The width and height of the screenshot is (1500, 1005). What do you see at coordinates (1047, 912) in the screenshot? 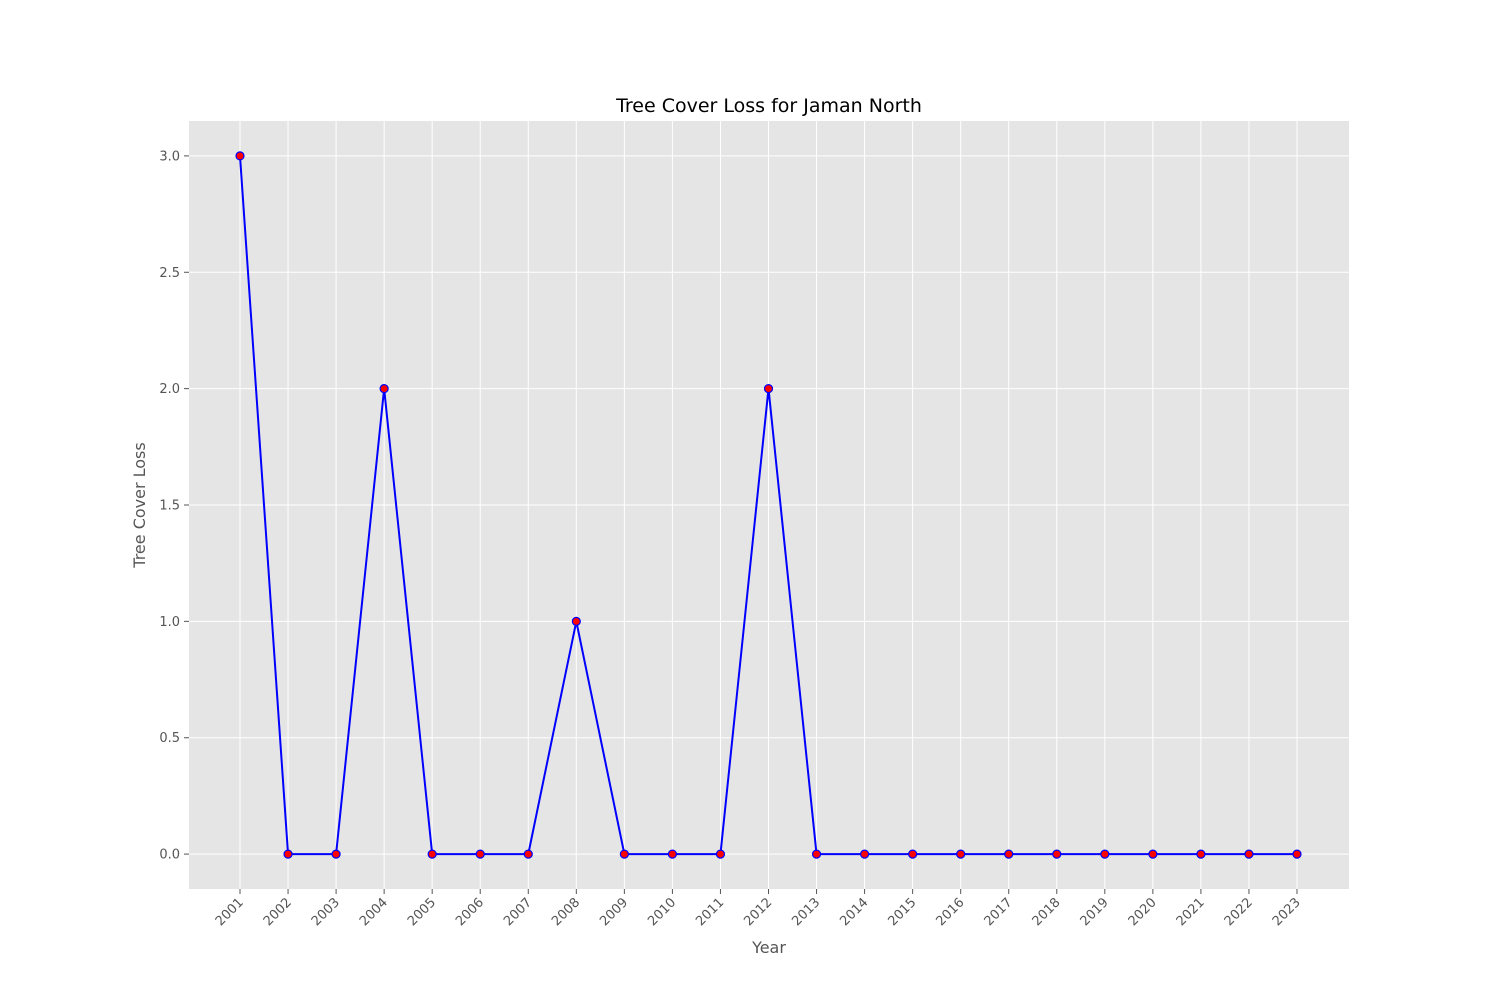
I see `x-tick-label: 2018` at bounding box center [1047, 912].